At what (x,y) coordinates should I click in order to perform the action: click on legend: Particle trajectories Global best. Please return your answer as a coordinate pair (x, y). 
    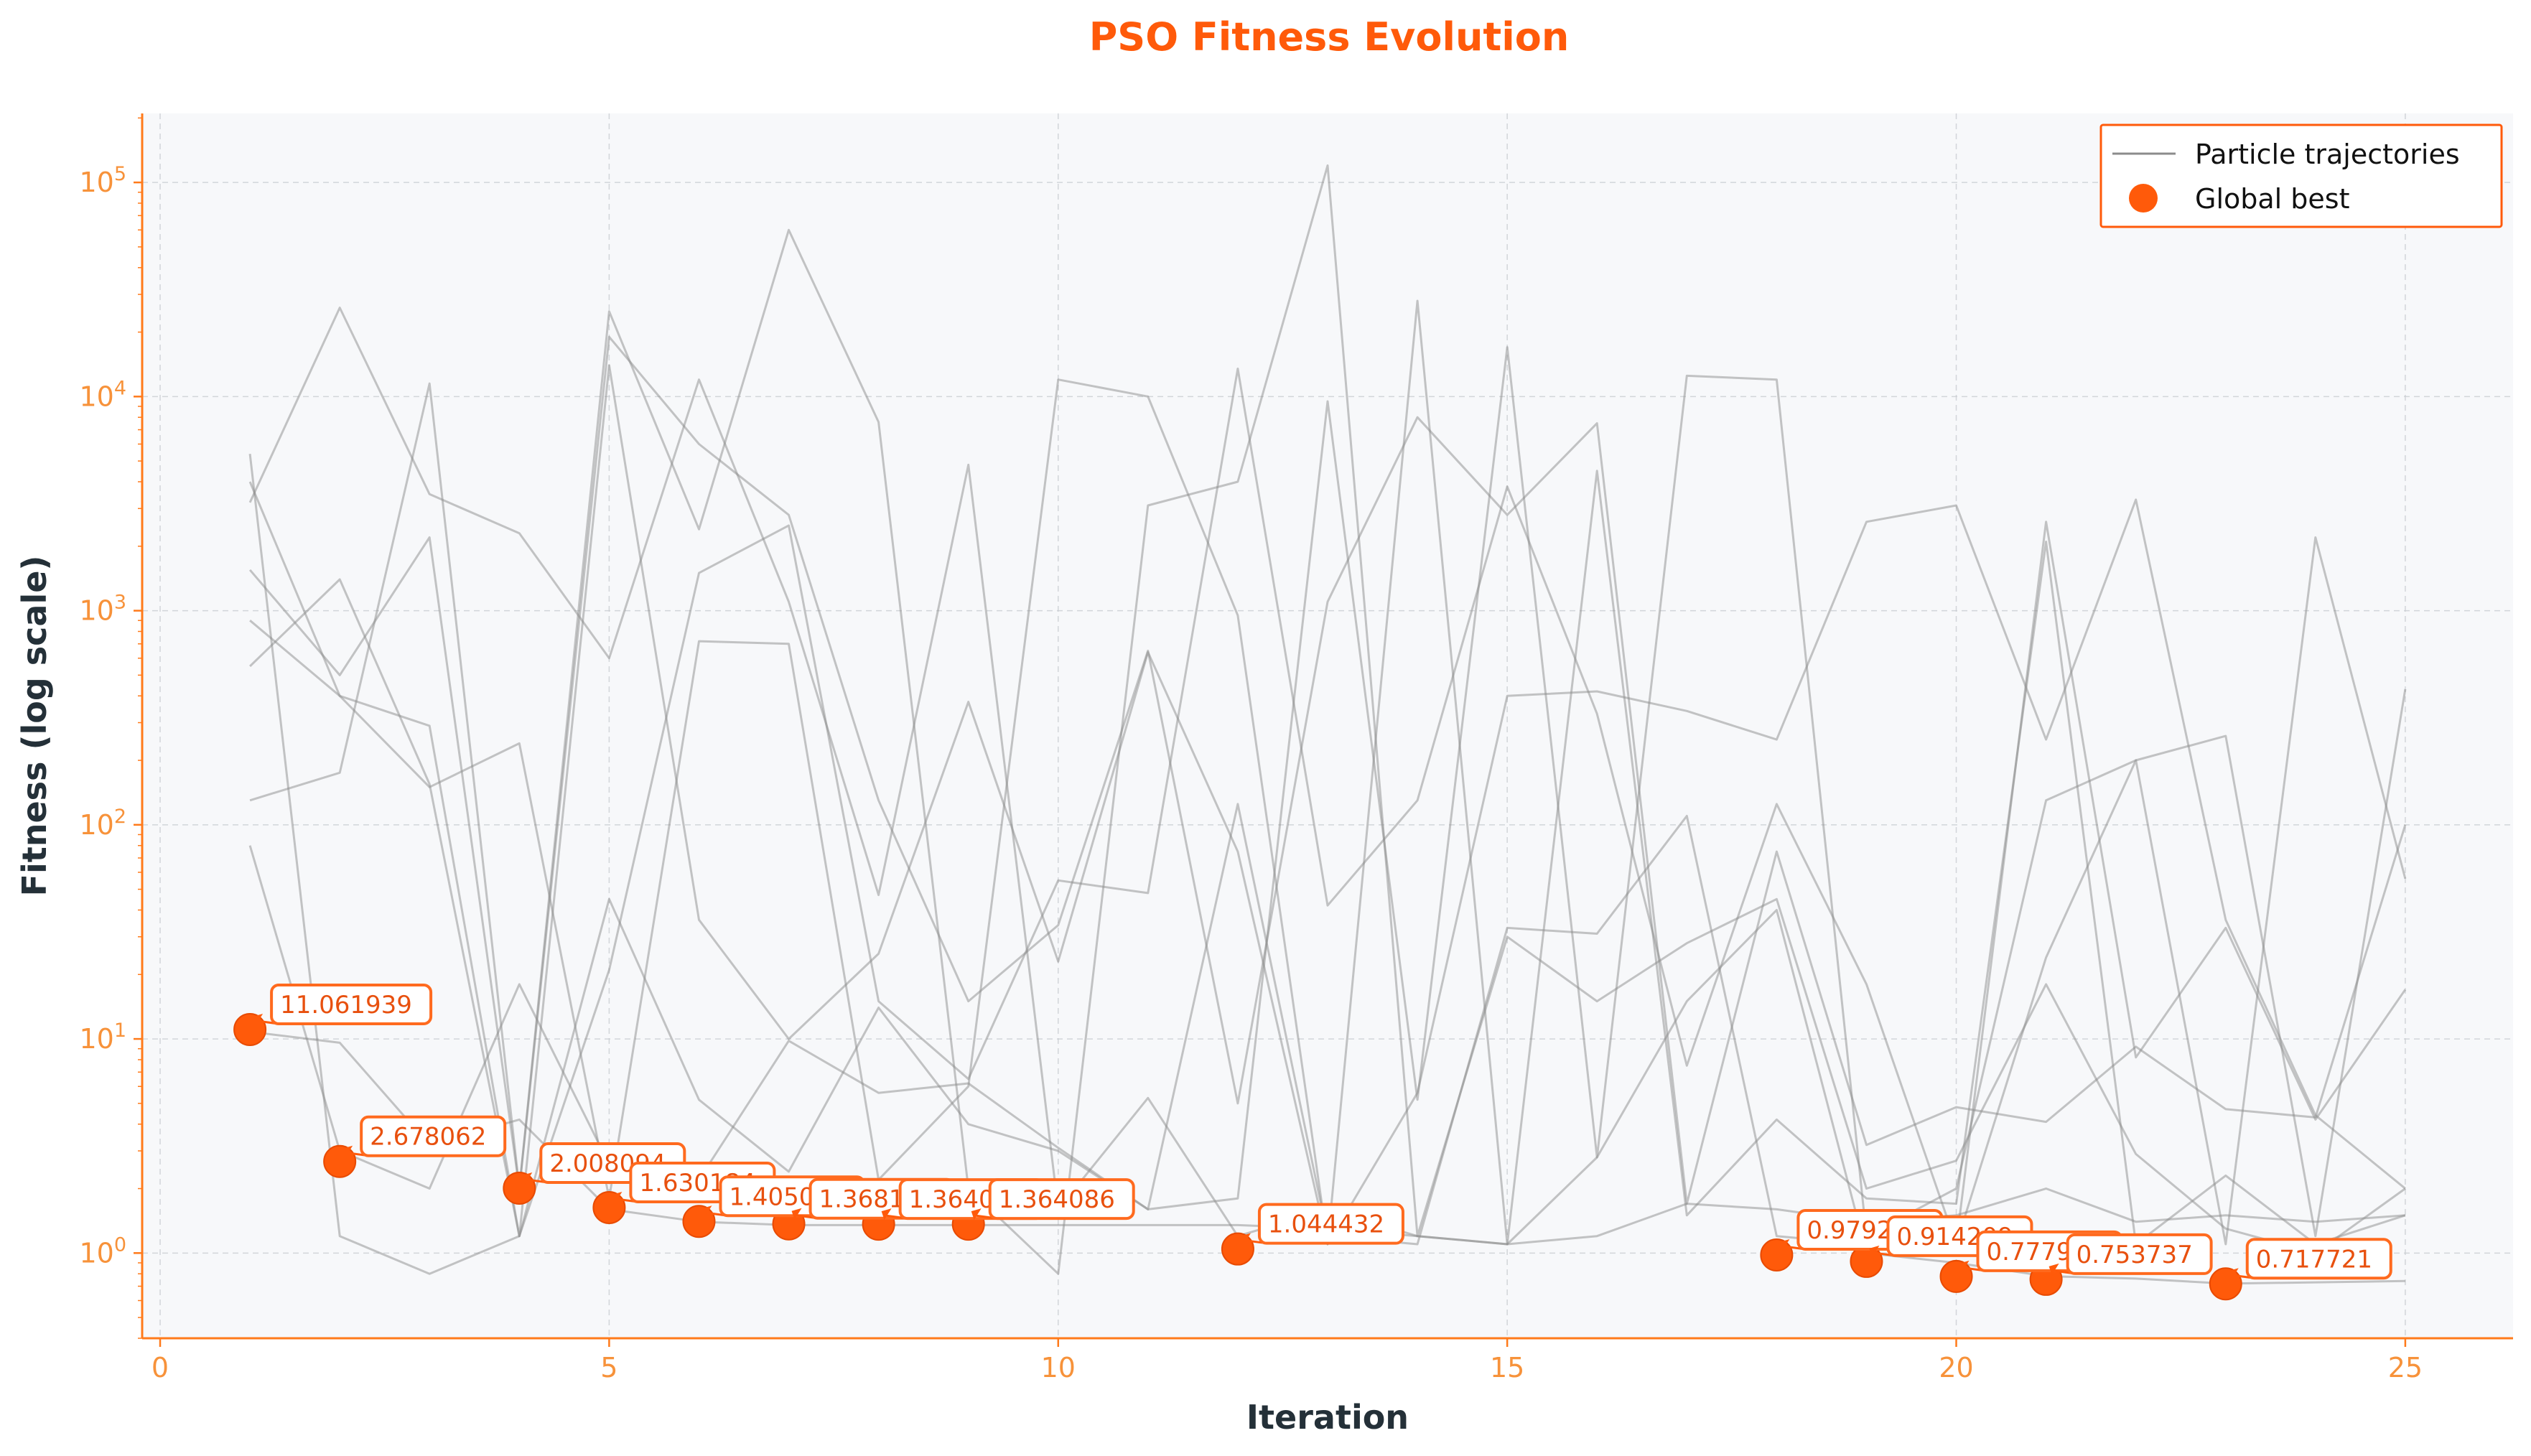
    Looking at the image, I should click on (2301, 175).